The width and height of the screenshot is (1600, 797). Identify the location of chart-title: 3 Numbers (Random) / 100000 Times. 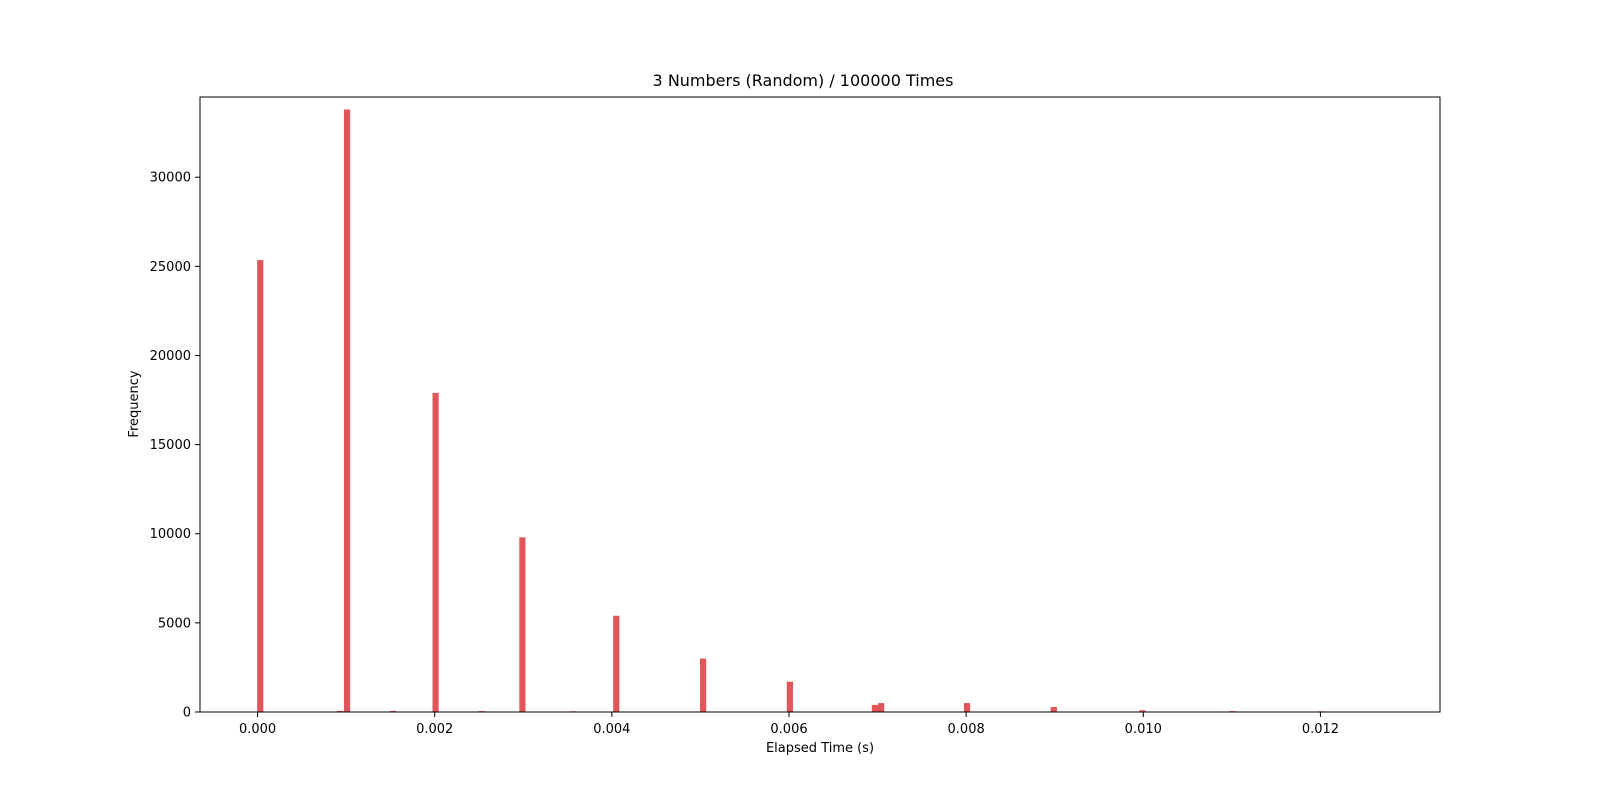
(803, 80).